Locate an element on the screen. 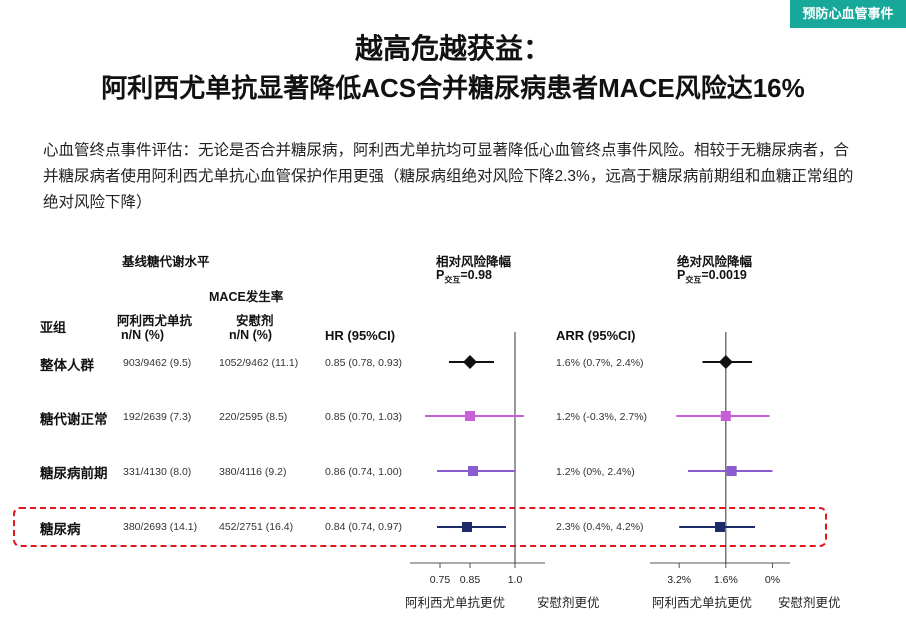 The width and height of the screenshot is (906, 639). arr-point-overall is located at coordinates (725, 362).